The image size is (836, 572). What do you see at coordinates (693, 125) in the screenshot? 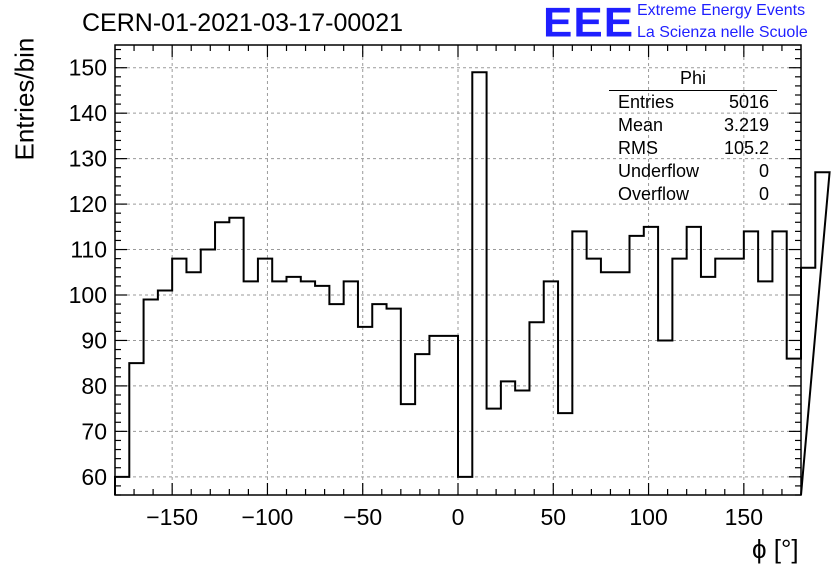
I see `stats-row-mean: Mean 3.219` at bounding box center [693, 125].